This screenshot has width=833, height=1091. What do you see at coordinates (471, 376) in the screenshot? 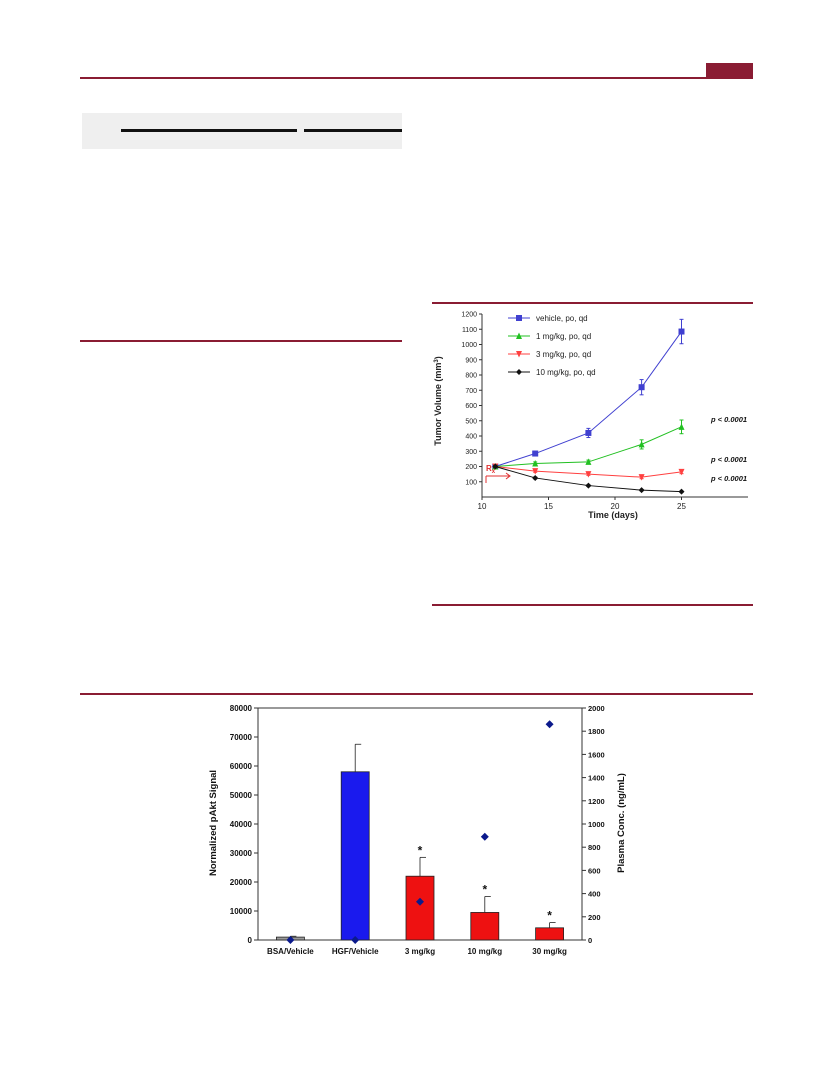
I see `y-tick-label: 800` at bounding box center [471, 376].